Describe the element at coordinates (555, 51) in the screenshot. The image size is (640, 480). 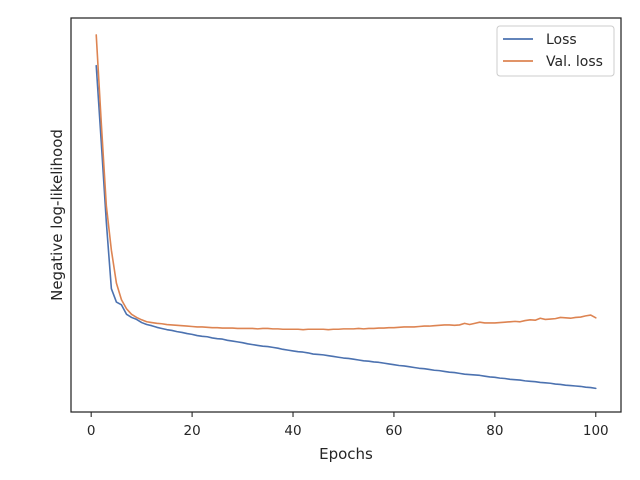
I see `legend: Loss Val. loss` at that location.